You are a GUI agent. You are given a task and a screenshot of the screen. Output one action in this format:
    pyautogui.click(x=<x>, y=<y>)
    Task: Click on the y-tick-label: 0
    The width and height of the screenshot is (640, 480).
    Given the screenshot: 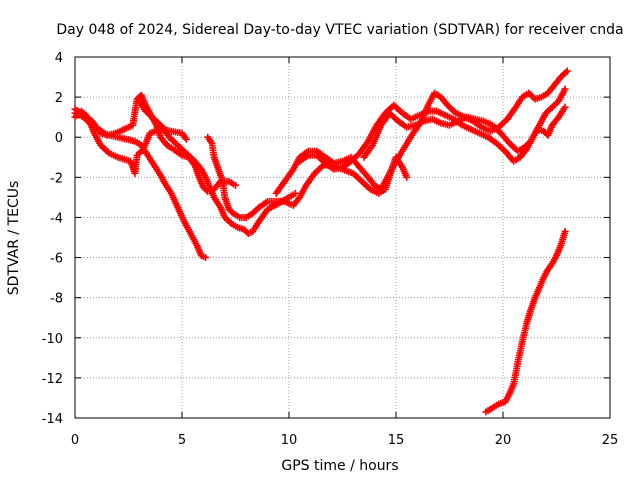 What is the action you would take?
    pyautogui.click(x=59, y=138)
    